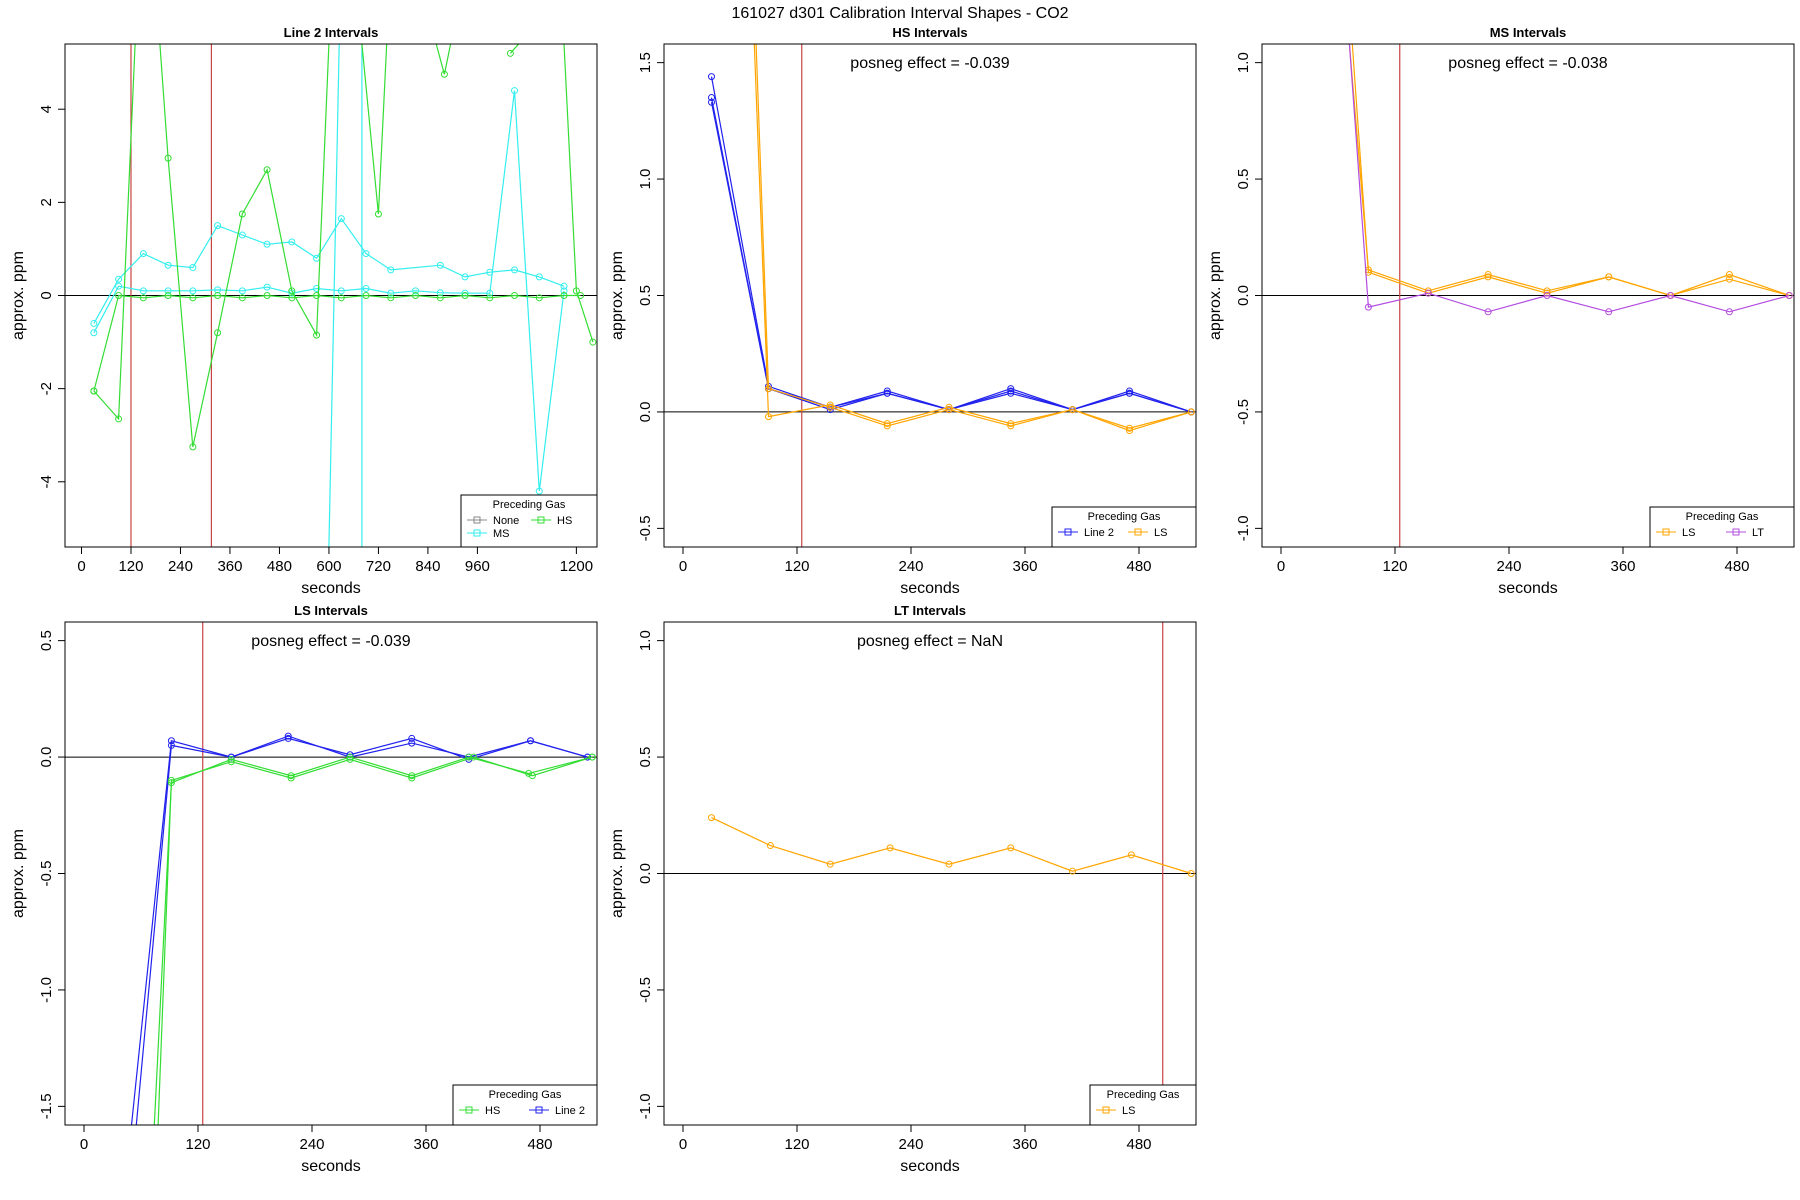 Image resolution: width=1800 pixels, height=1200 pixels. Describe the element at coordinates (492, 1111) in the screenshot. I see `legend-entry-label: HS` at that location.